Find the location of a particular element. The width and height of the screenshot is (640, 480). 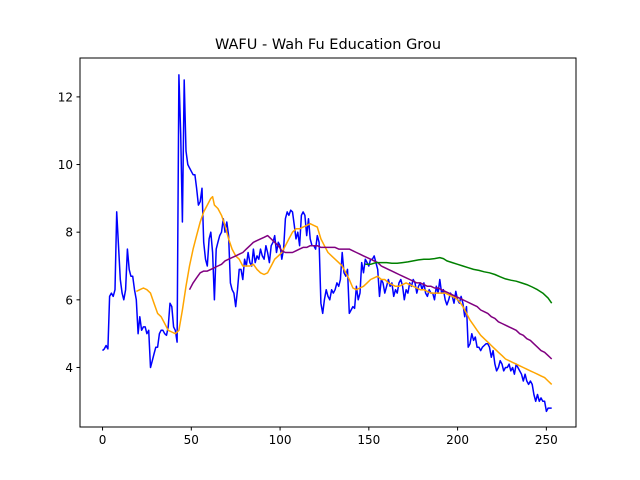

x-tick-label: 250 is located at coordinates (546, 440).